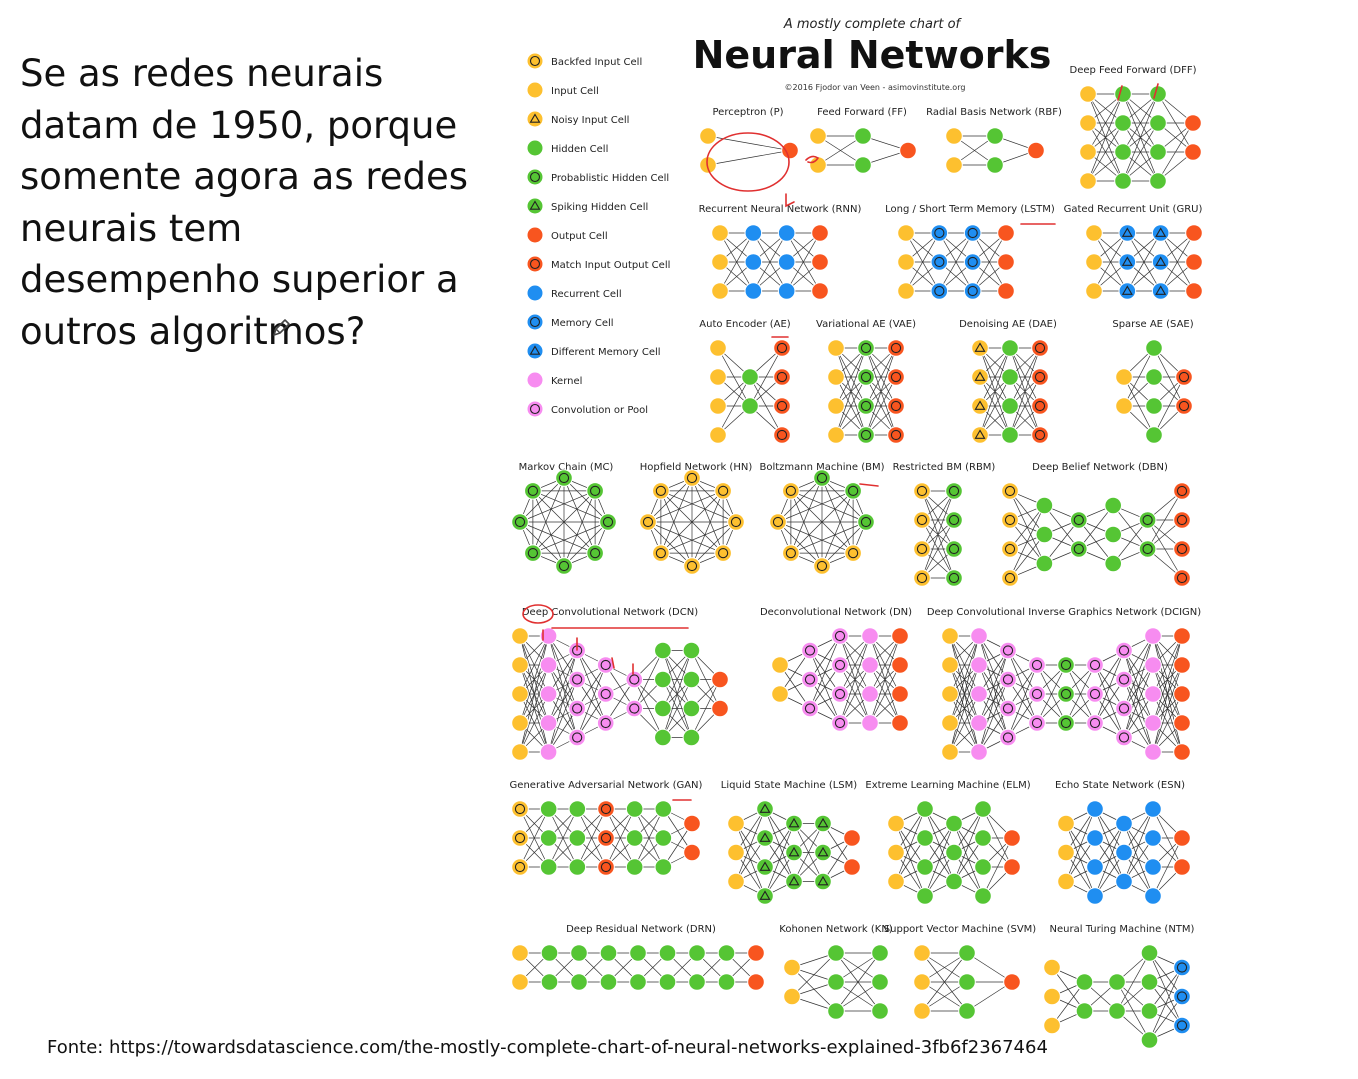 This screenshot has height=1079, width=1358. I want to click on annotation-ticks, so click(1138, 92).